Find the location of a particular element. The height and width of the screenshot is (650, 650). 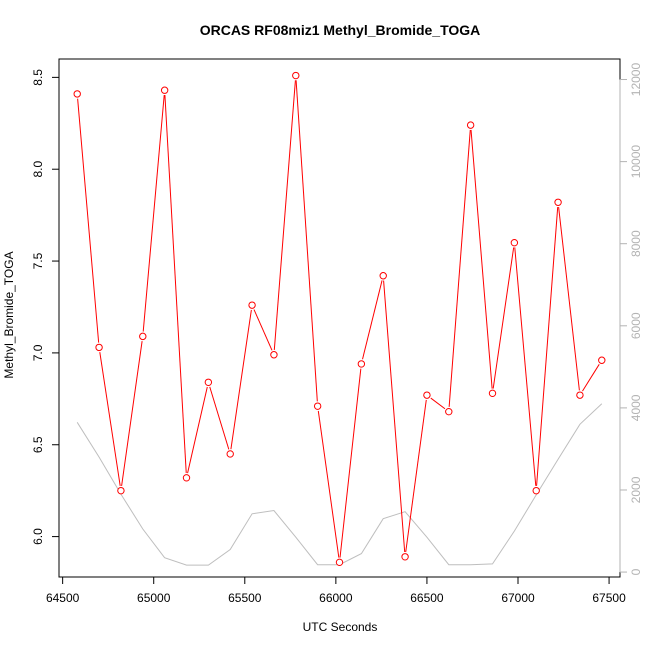

y-tick-label: 6.5 is located at coordinates (38, 444).